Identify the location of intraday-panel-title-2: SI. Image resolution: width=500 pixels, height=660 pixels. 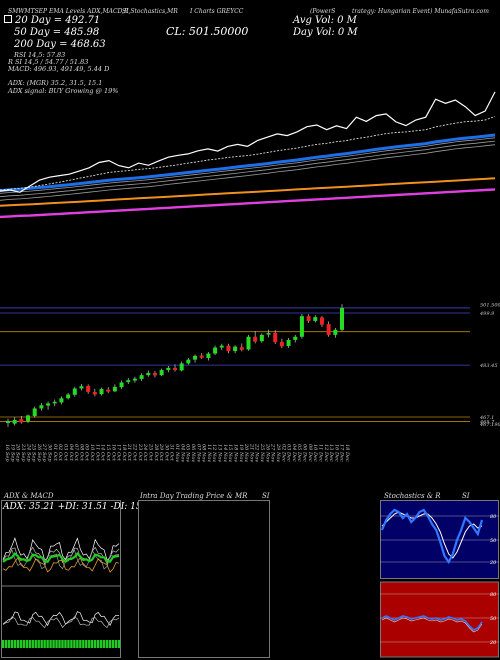
(266, 496).